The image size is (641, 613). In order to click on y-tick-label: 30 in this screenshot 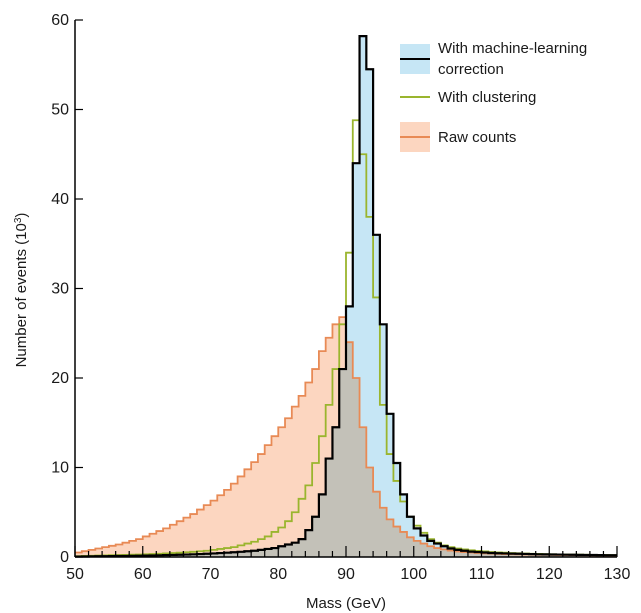, I will do `click(60, 289)`.